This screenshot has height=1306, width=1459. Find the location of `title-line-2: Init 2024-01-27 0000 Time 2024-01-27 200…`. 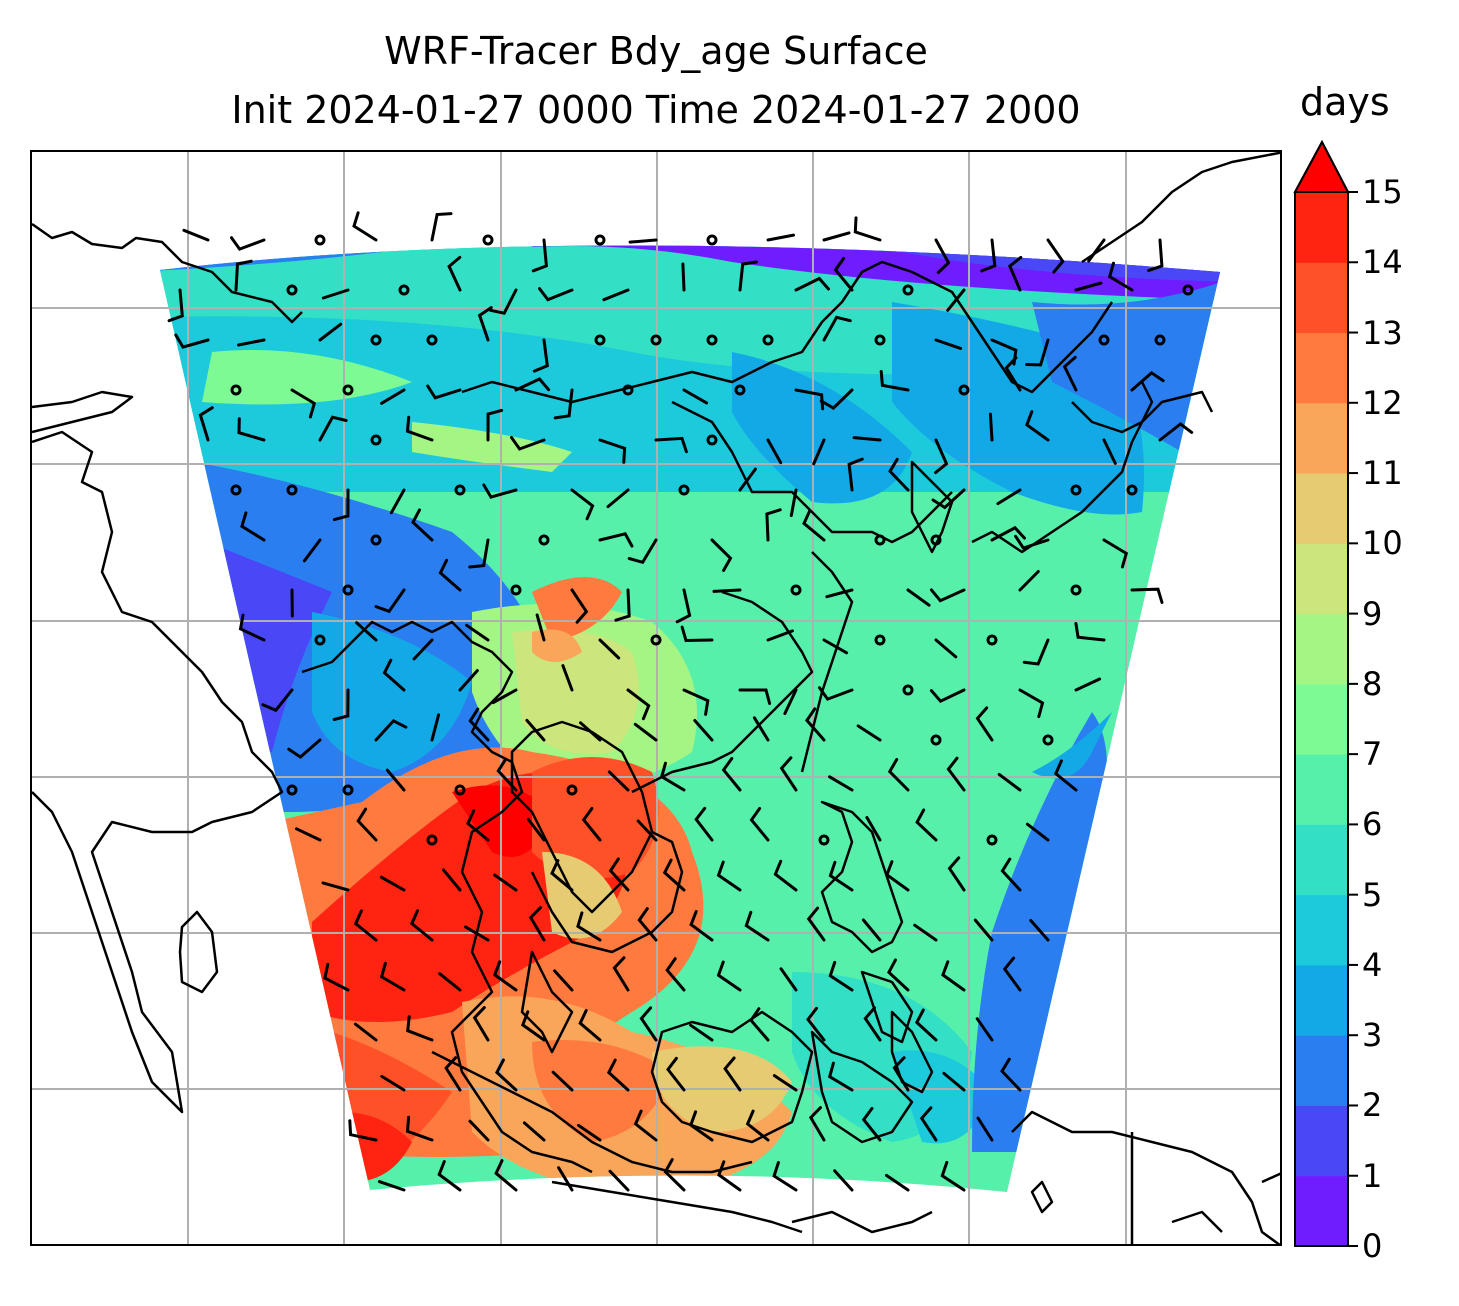

title-line-2: Init 2024-01-27 0000 Time 2024-01-27 200… is located at coordinates (656, 110).